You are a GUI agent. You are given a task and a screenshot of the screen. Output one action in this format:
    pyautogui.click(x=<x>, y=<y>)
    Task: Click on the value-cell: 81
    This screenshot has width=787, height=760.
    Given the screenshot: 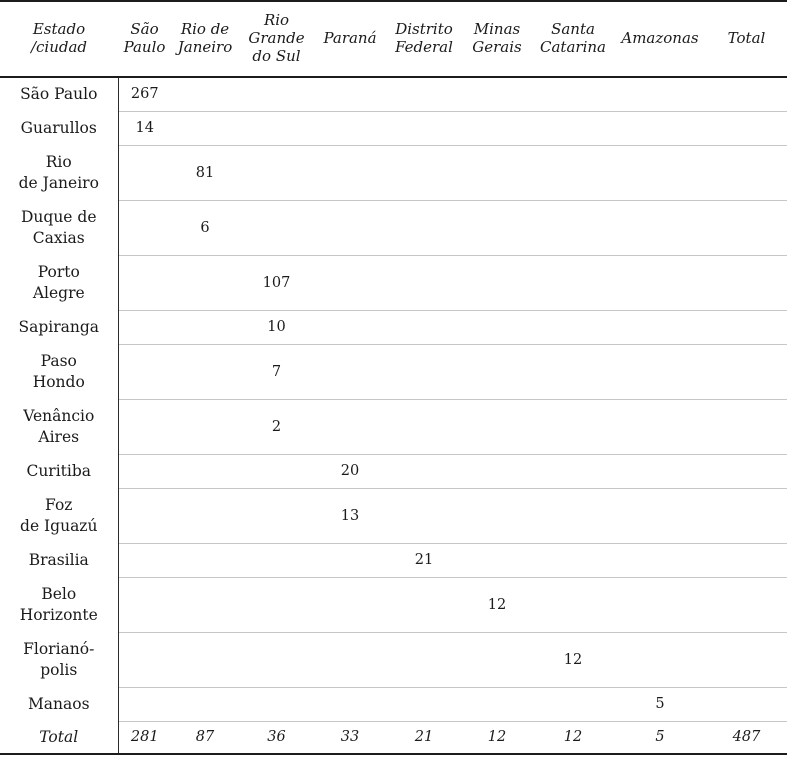 What is the action you would take?
    pyautogui.click(x=205, y=172)
    